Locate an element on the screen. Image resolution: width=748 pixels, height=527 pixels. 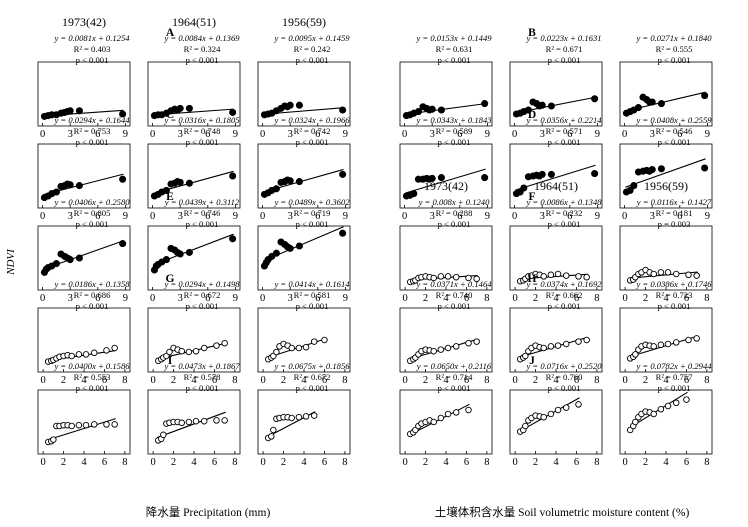
regression-equation: y = 0.0374x + 0.1692 is located at coordinates (563, 284).